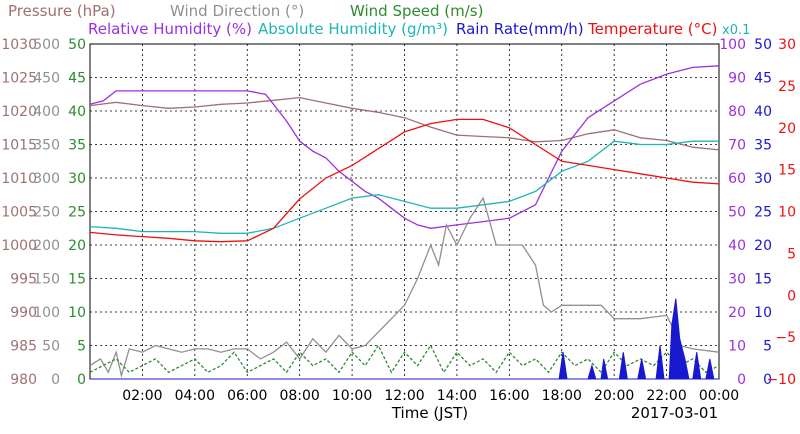 This screenshot has height=434, width=800. Describe the element at coordinates (55, 380) in the screenshot. I see `tick-label-wind-direction: 0` at that location.